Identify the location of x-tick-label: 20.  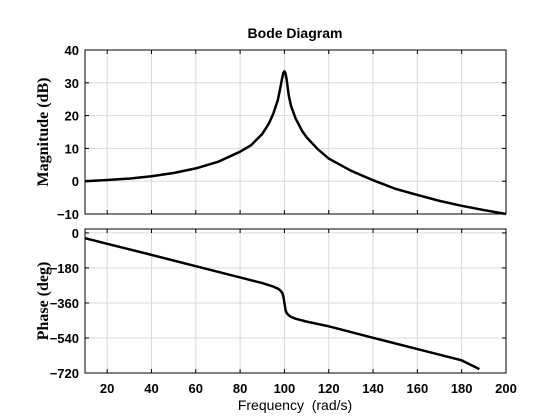
(107, 388).